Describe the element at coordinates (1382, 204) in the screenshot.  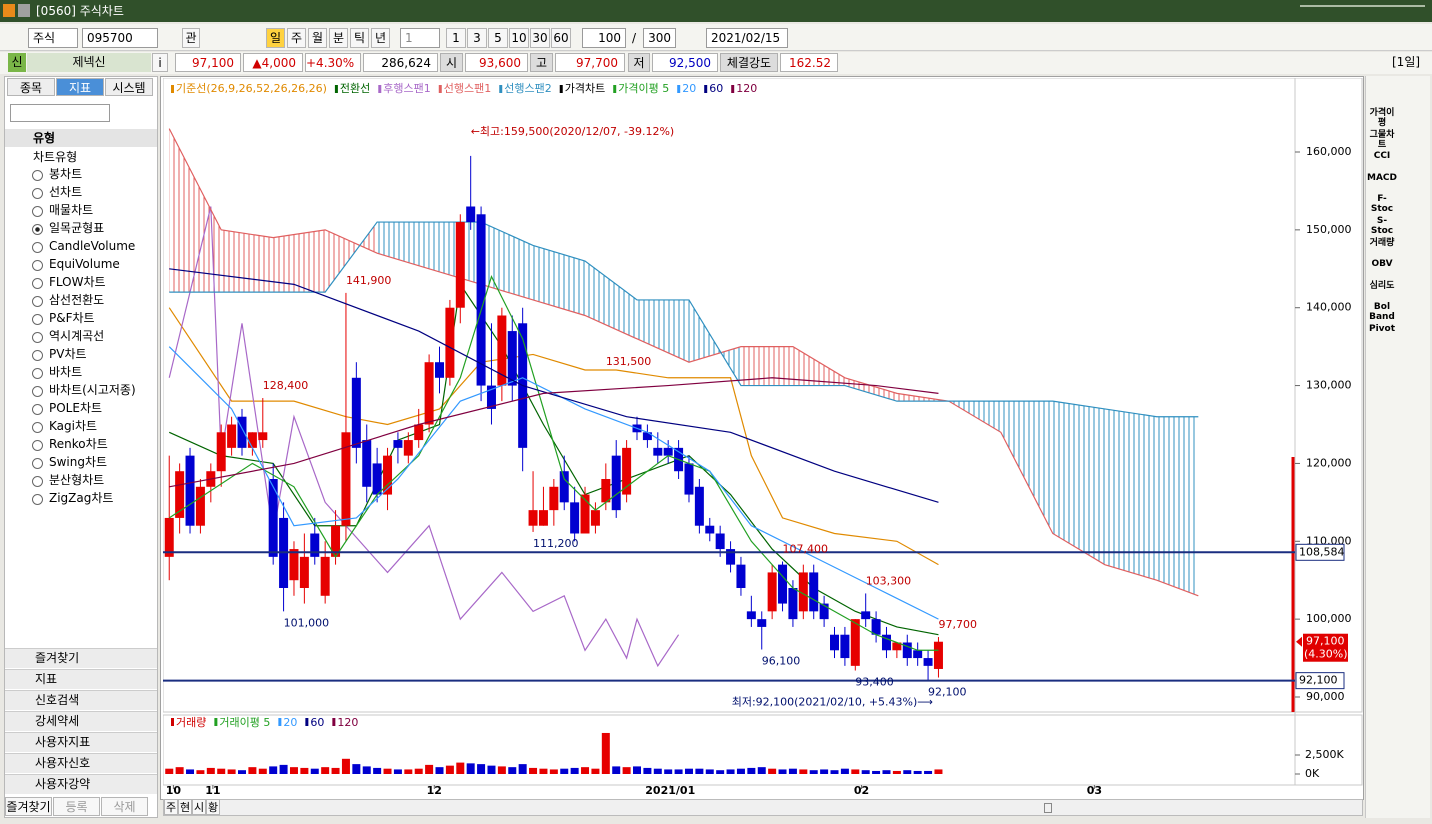
I see `indicator-button: F-Stoc` at that location.